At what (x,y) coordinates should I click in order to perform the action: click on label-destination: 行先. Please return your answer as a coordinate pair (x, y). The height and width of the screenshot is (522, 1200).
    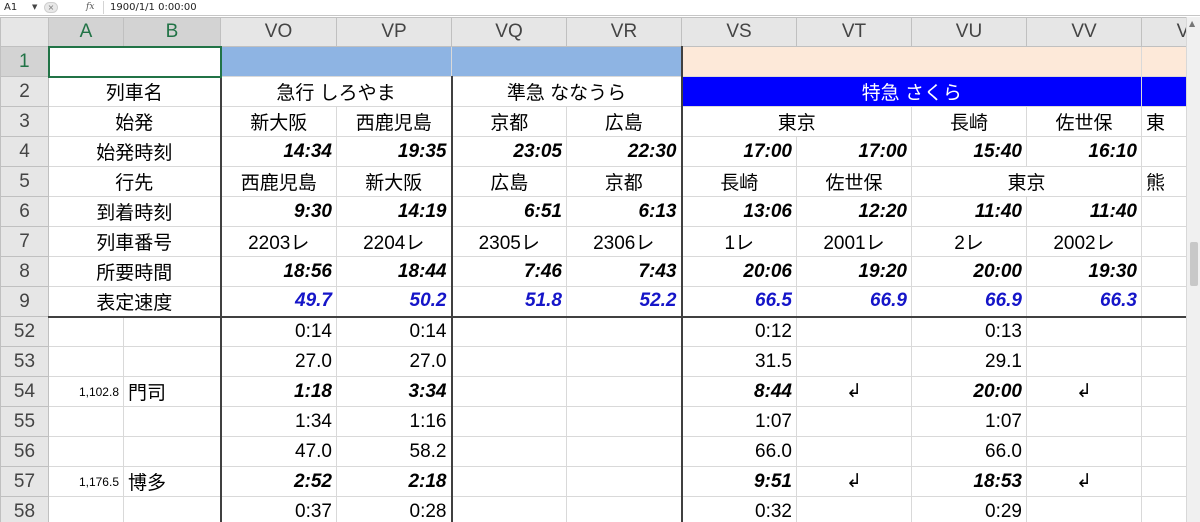
    Looking at the image, I should click on (135, 181).